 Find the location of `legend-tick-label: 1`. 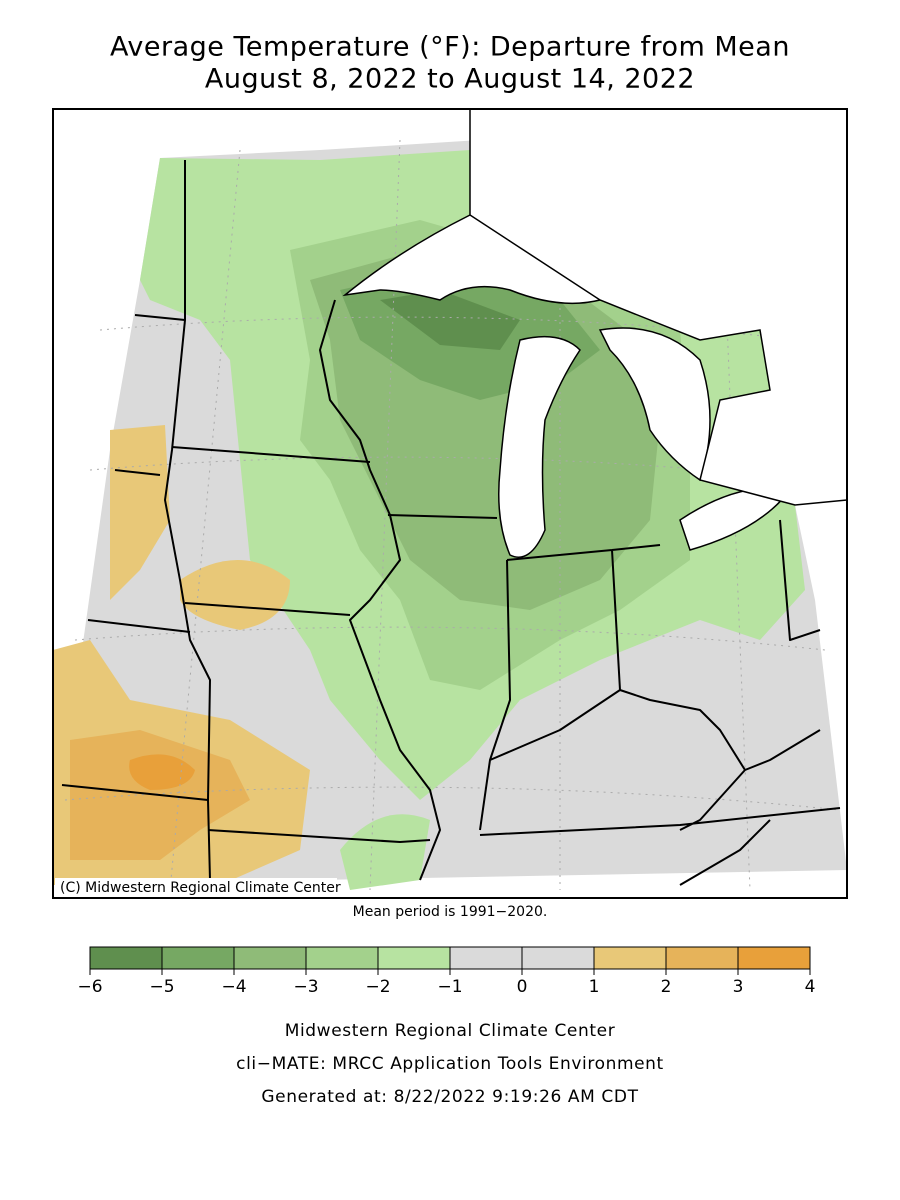

legend-tick-label: 1 is located at coordinates (594, 987).